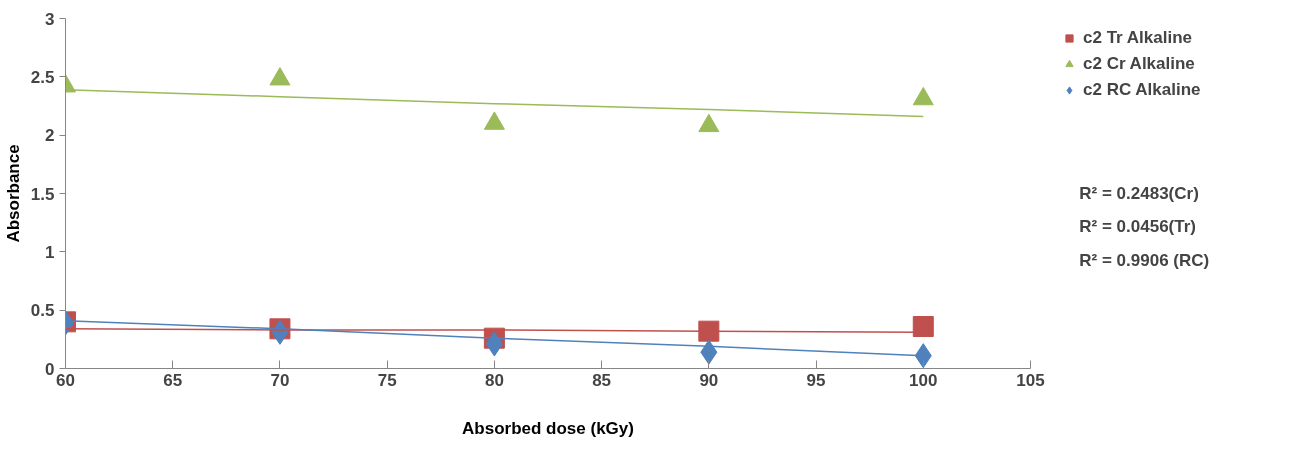 Image resolution: width=1302 pixels, height=453 pixels. I want to click on x-tick-label: 75, so click(387, 380).